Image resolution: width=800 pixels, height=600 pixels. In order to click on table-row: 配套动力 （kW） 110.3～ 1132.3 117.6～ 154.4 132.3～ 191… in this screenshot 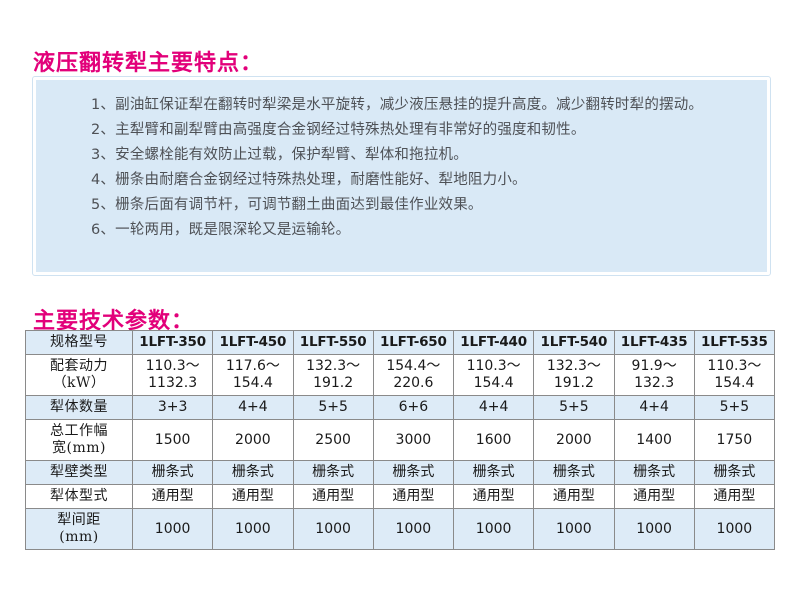, I will do `click(400, 375)`.